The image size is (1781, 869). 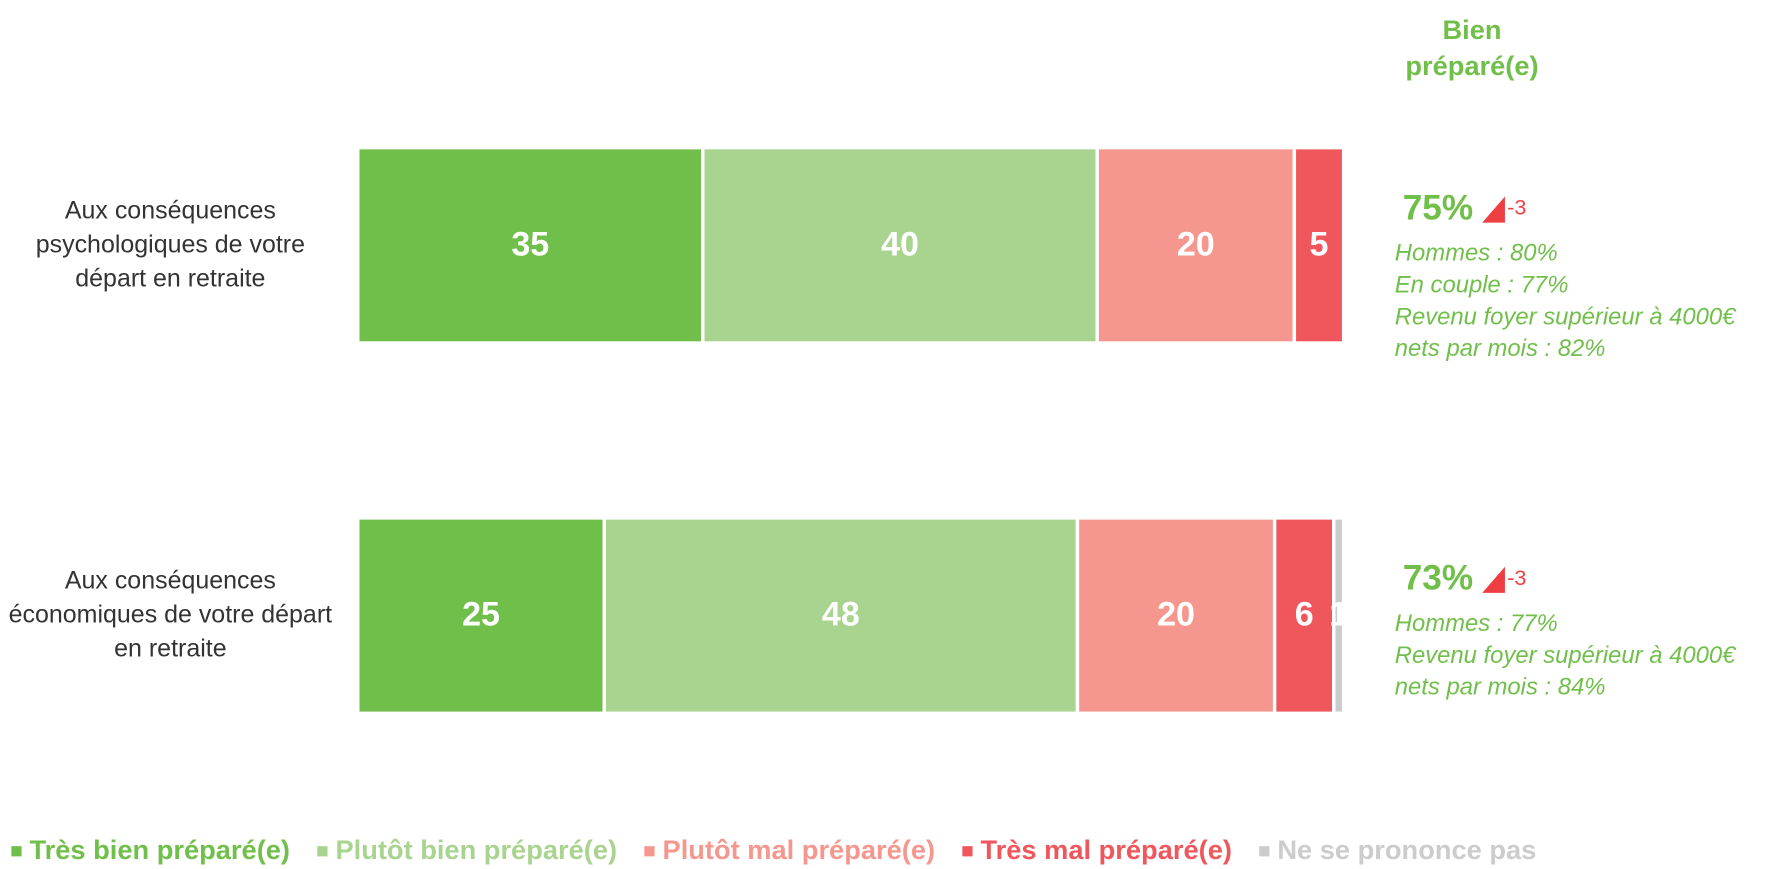 What do you see at coordinates (1106, 849) in the screenshot?
I see `legend-label: Très mal préparé(e)` at bounding box center [1106, 849].